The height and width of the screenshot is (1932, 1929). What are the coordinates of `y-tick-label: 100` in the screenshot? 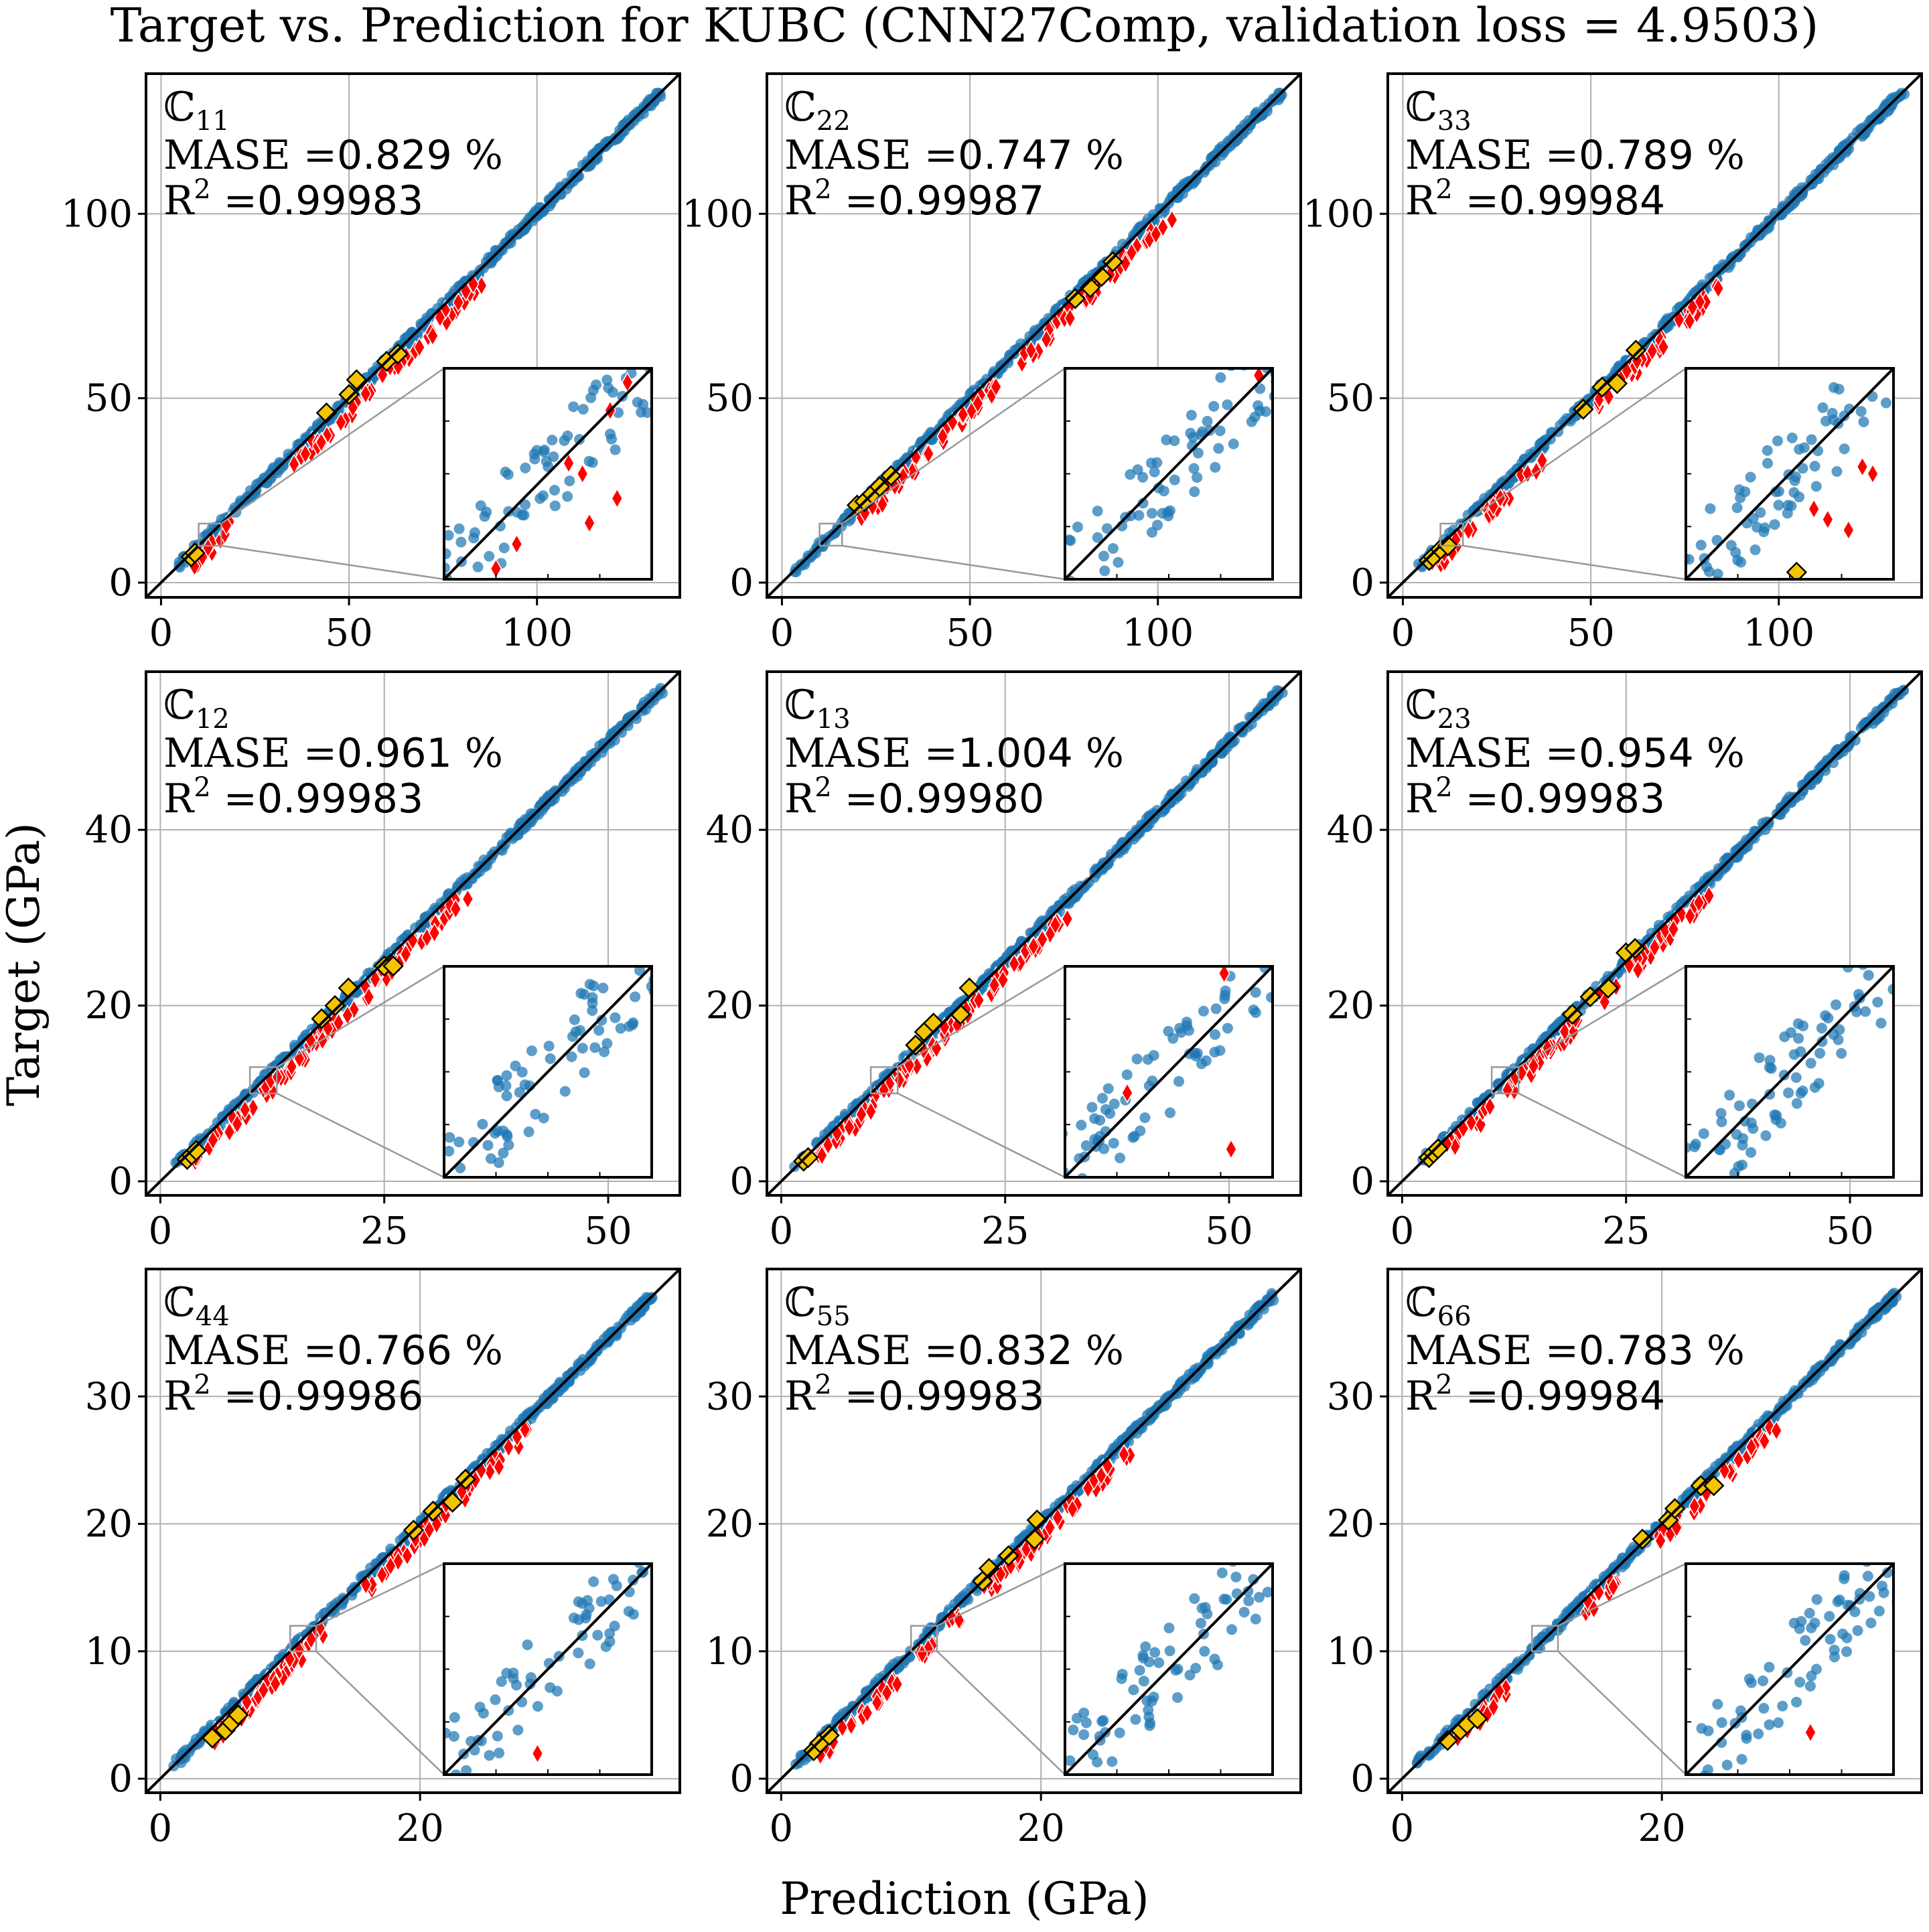 It's located at (718, 214).